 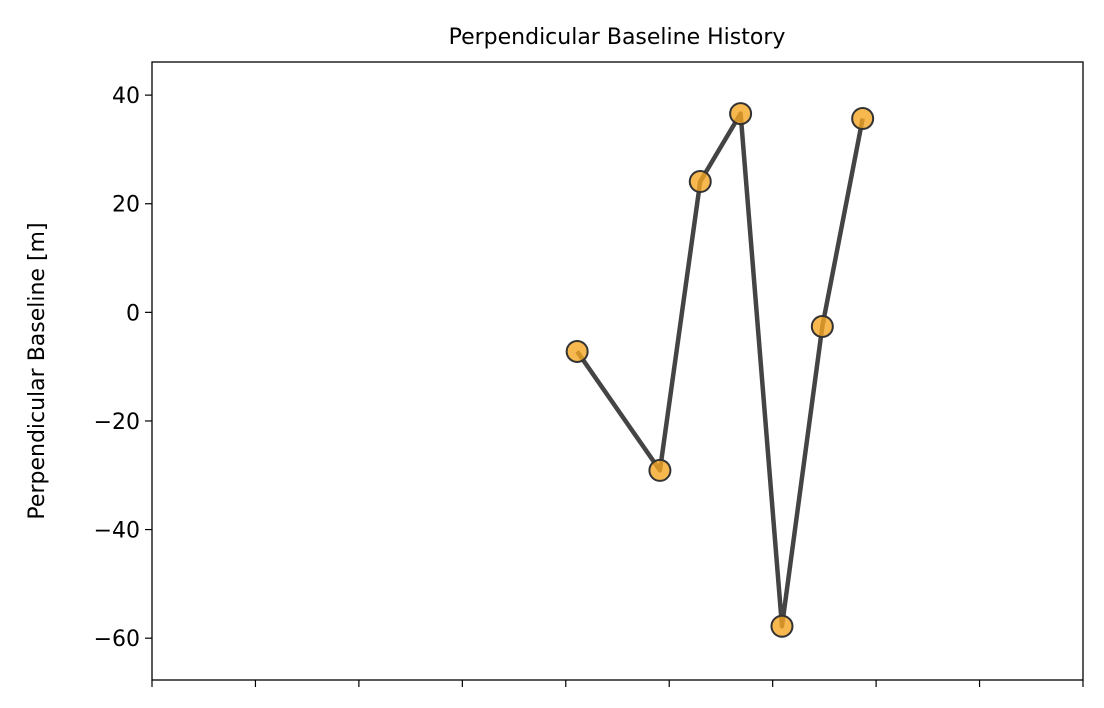 I want to click on y-tick-label: 40, so click(x=126, y=96).